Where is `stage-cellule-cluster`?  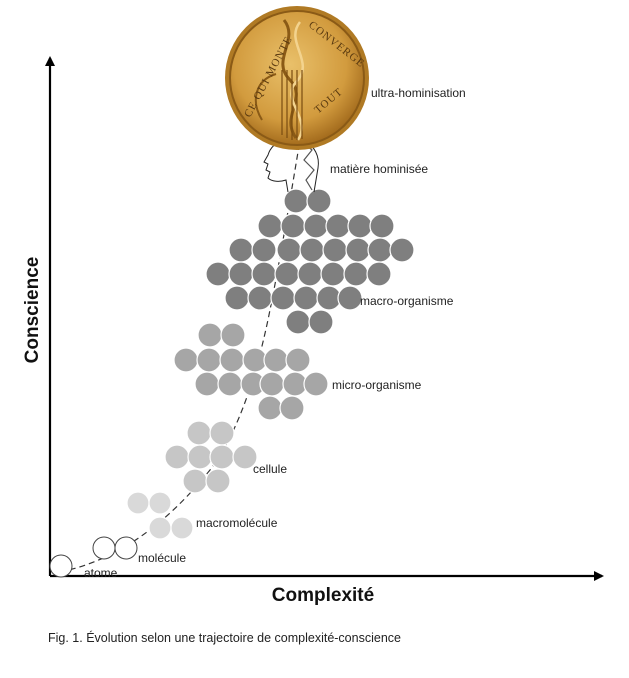 stage-cellule-cluster is located at coordinates (211, 457).